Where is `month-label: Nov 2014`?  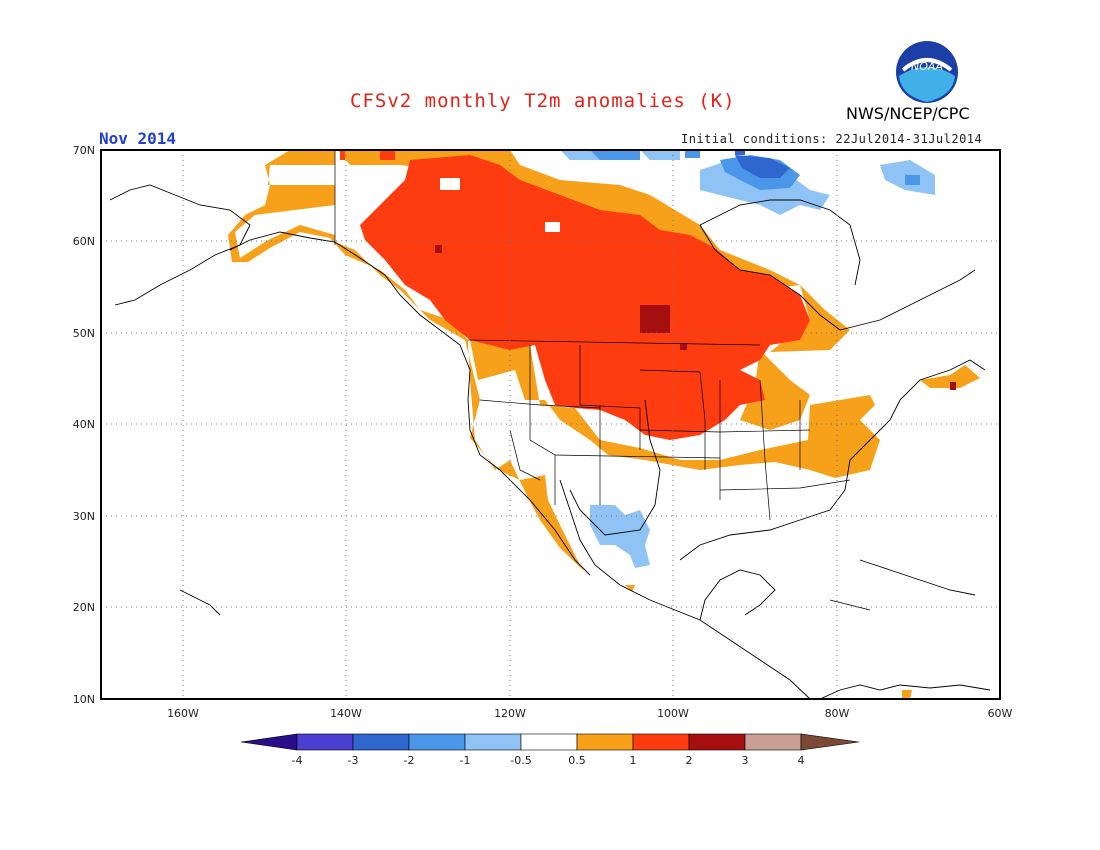 month-label: Nov 2014 is located at coordinates (138, 138).